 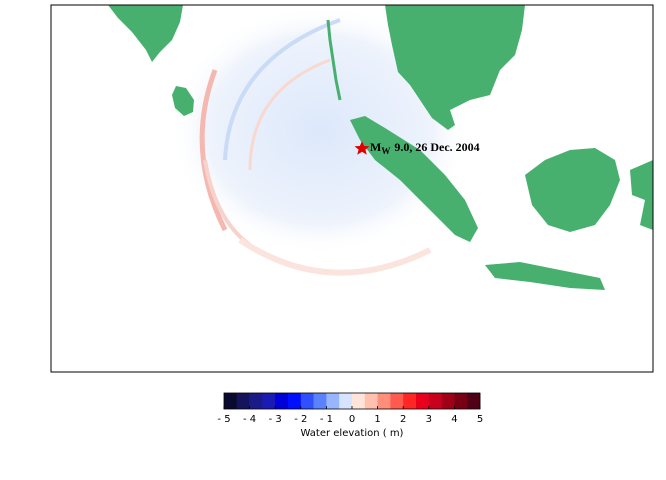 I want to click on colorbar-tick-label: 5, so click(x=480, y=419).